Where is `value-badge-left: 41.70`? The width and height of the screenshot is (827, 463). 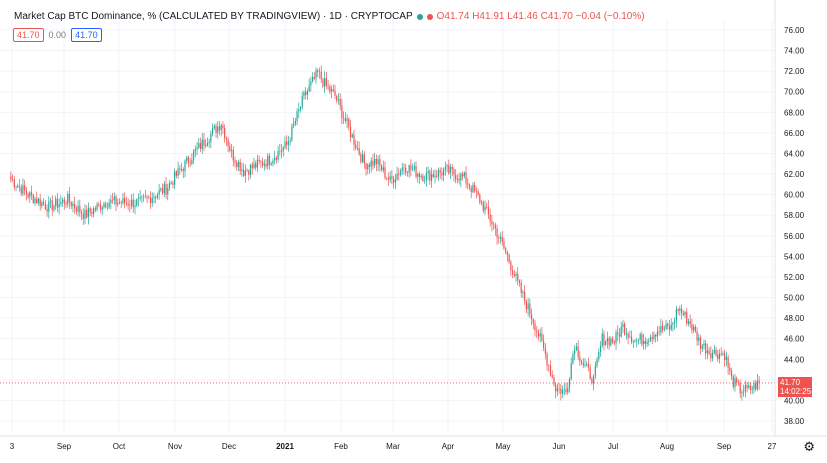
value-badge-left: 41.70 is located at coordinates (28, 35).